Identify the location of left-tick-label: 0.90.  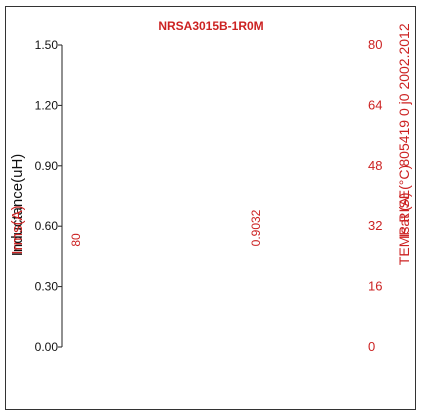
(47, 166).